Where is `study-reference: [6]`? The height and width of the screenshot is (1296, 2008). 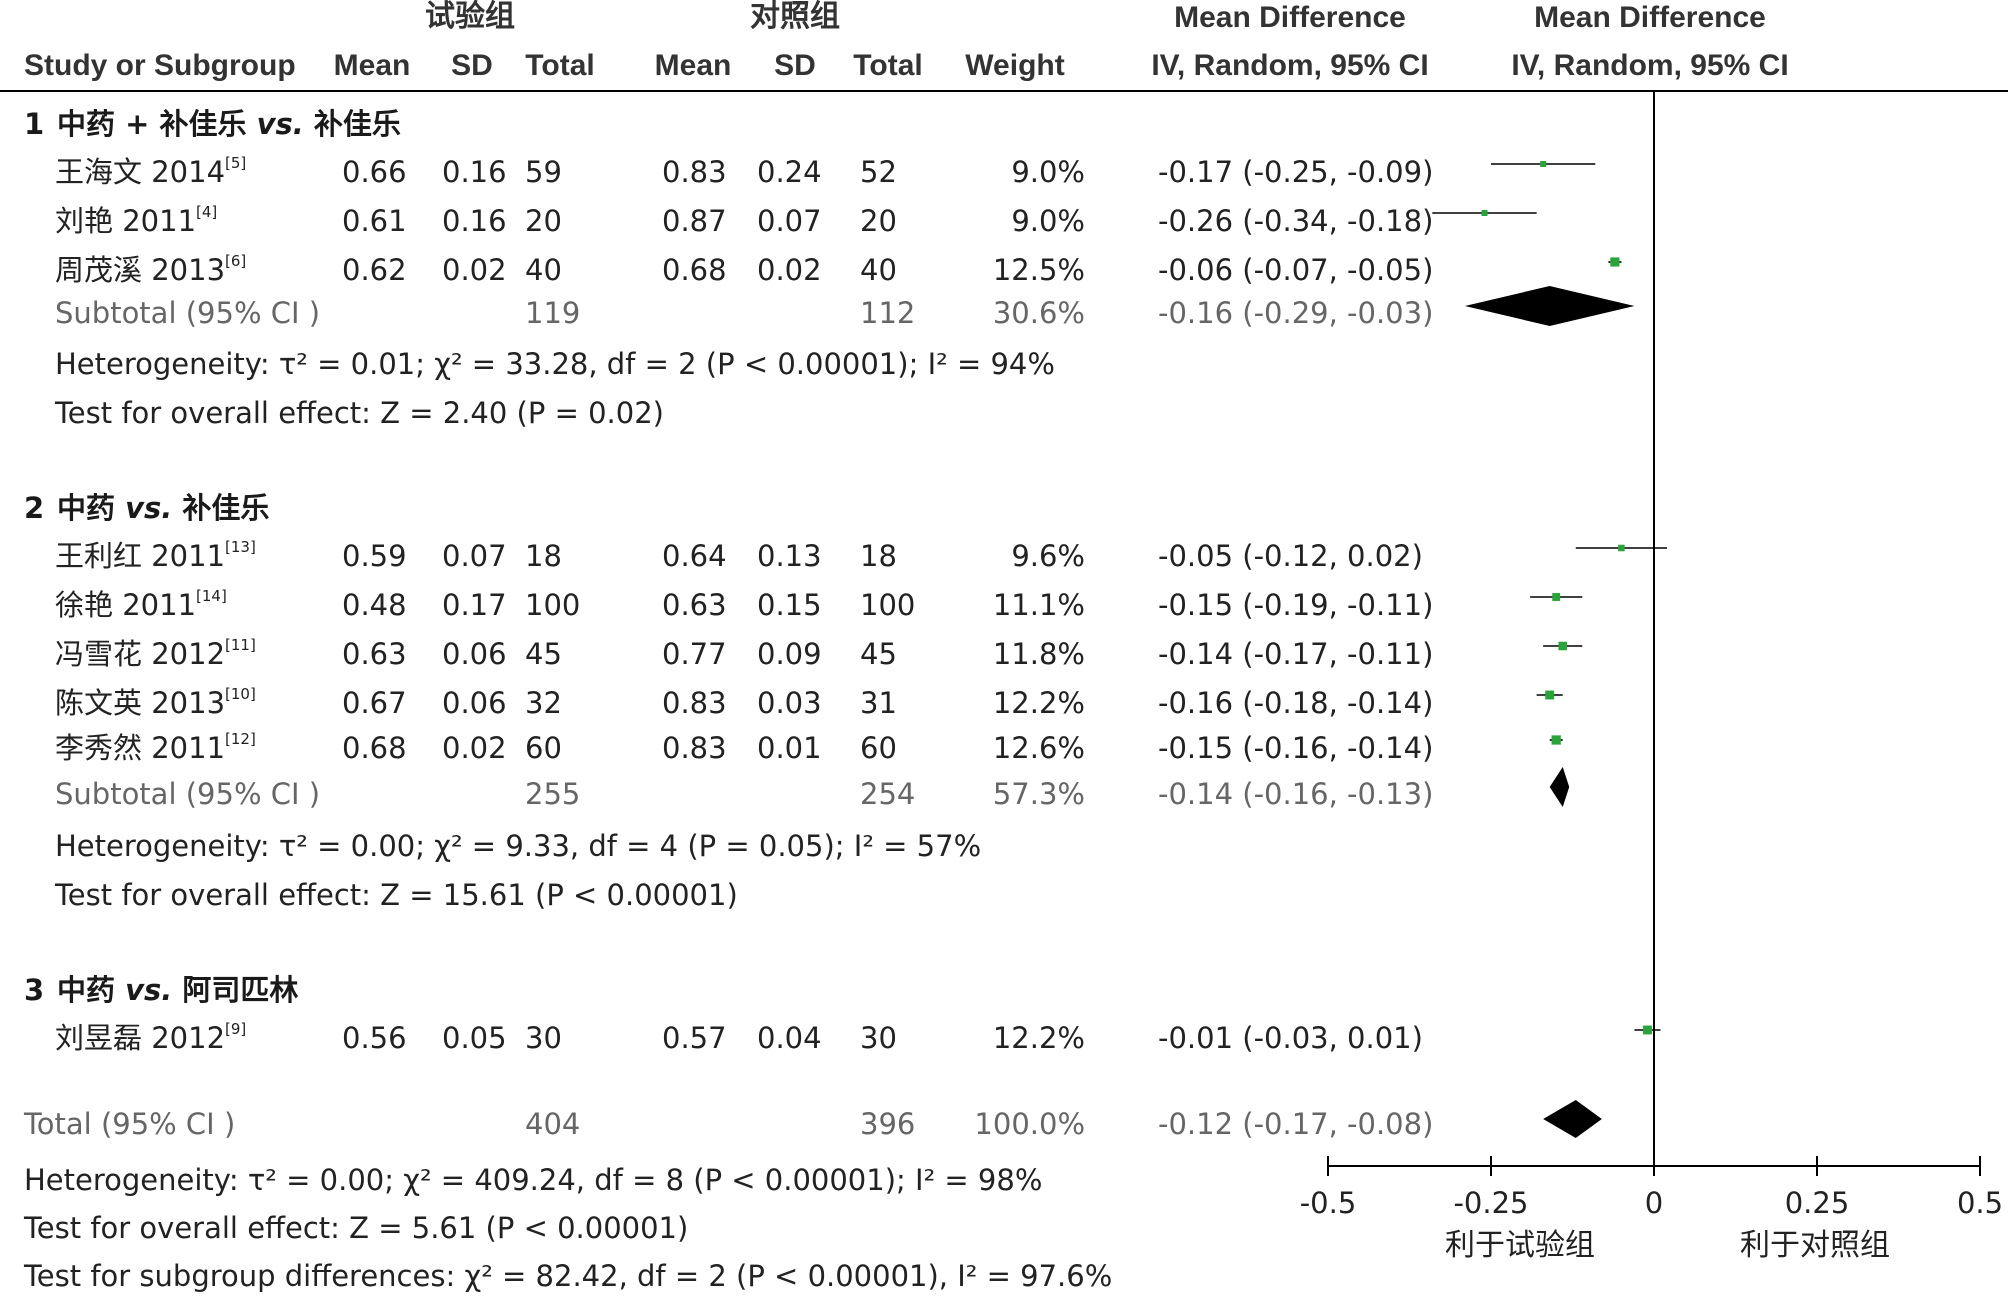
study-reference: [6] is located at coordinates (236, 261).